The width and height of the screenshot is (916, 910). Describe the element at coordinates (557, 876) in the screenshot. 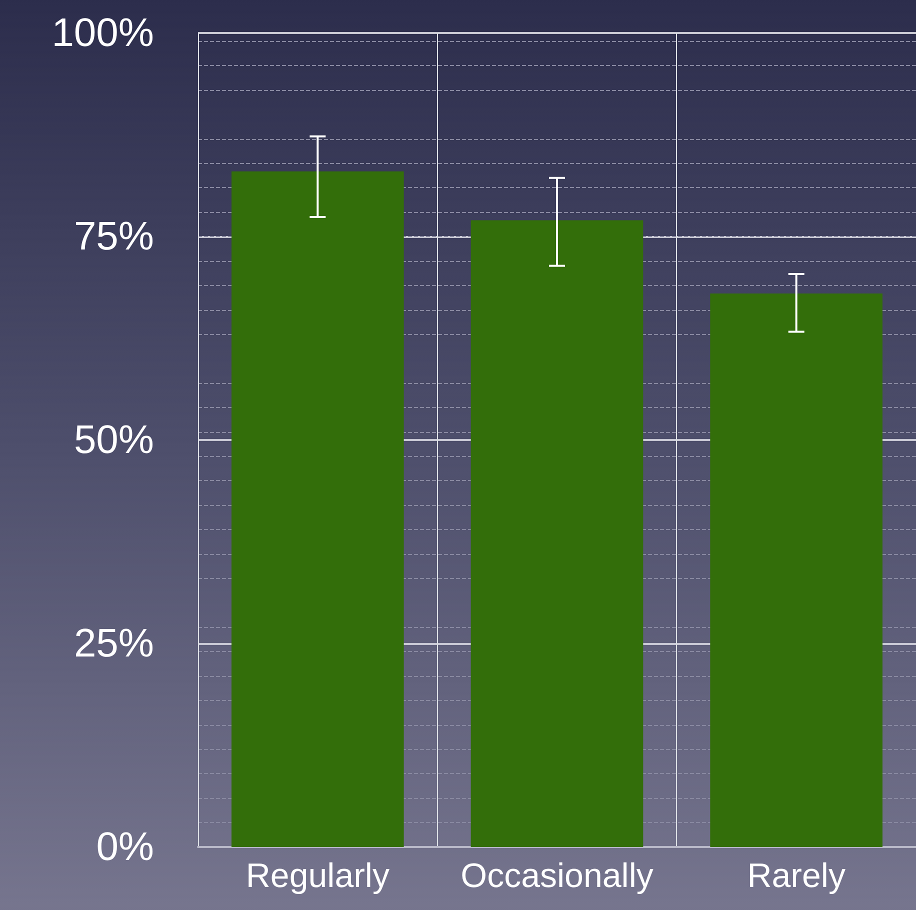

I see `x-tick-label: Occasionally` at that location.